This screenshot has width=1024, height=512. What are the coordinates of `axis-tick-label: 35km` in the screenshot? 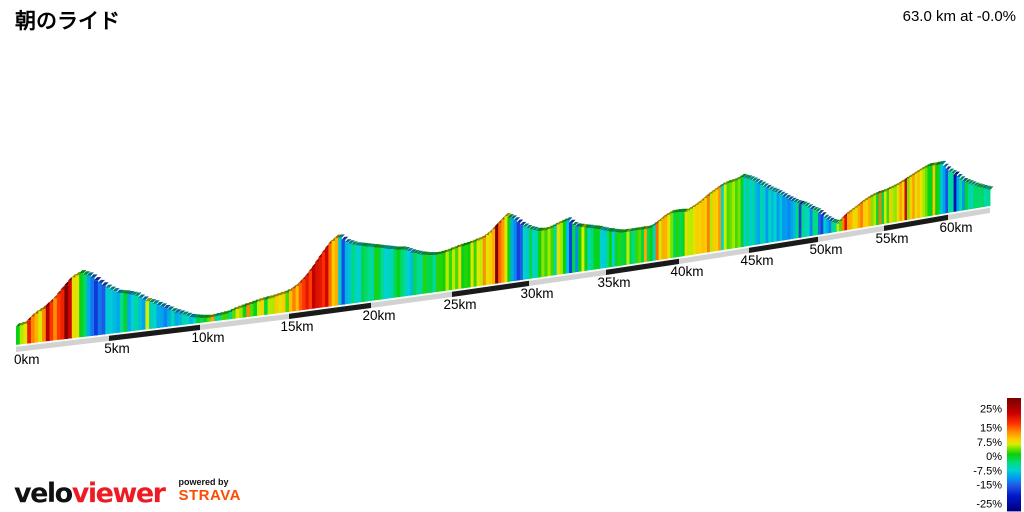 It's located at (613, 282).